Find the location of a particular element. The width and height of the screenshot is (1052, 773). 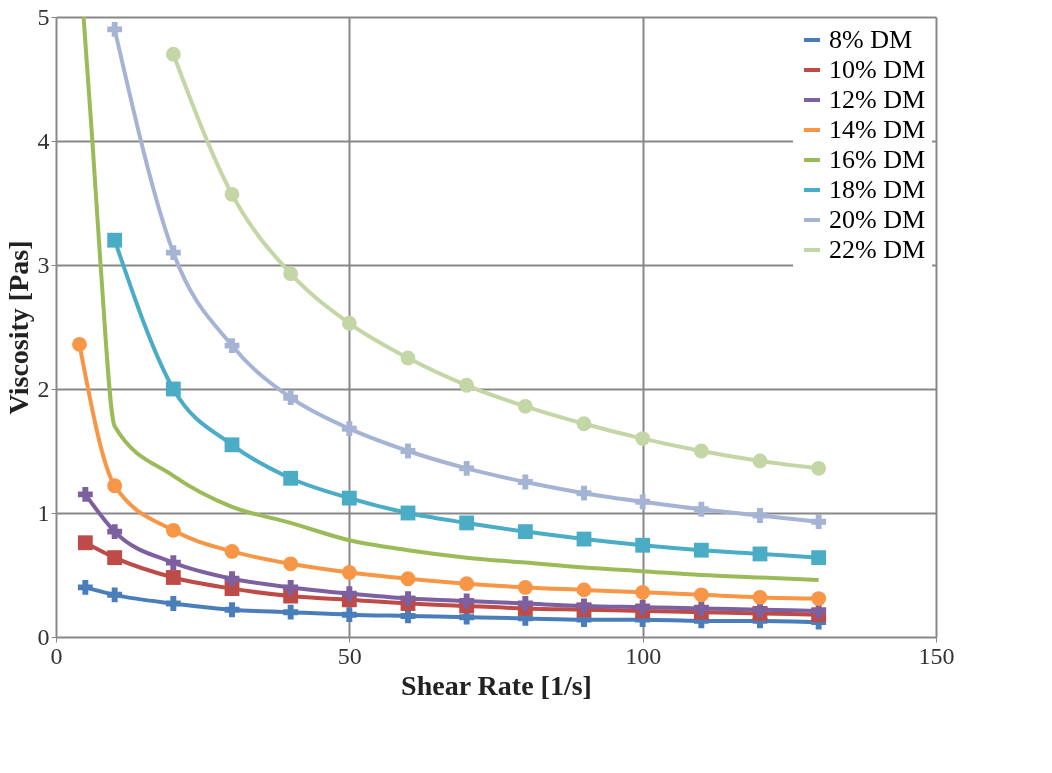

y-tick-label: 0 is located at coordinates (43, 636).